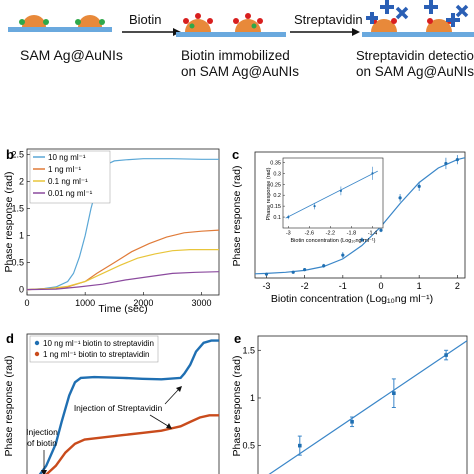  Describe the element at coordinates (240, 71) in the screenshot. I see `step2-line2: on SAM Ag@AuNIs` at that location.